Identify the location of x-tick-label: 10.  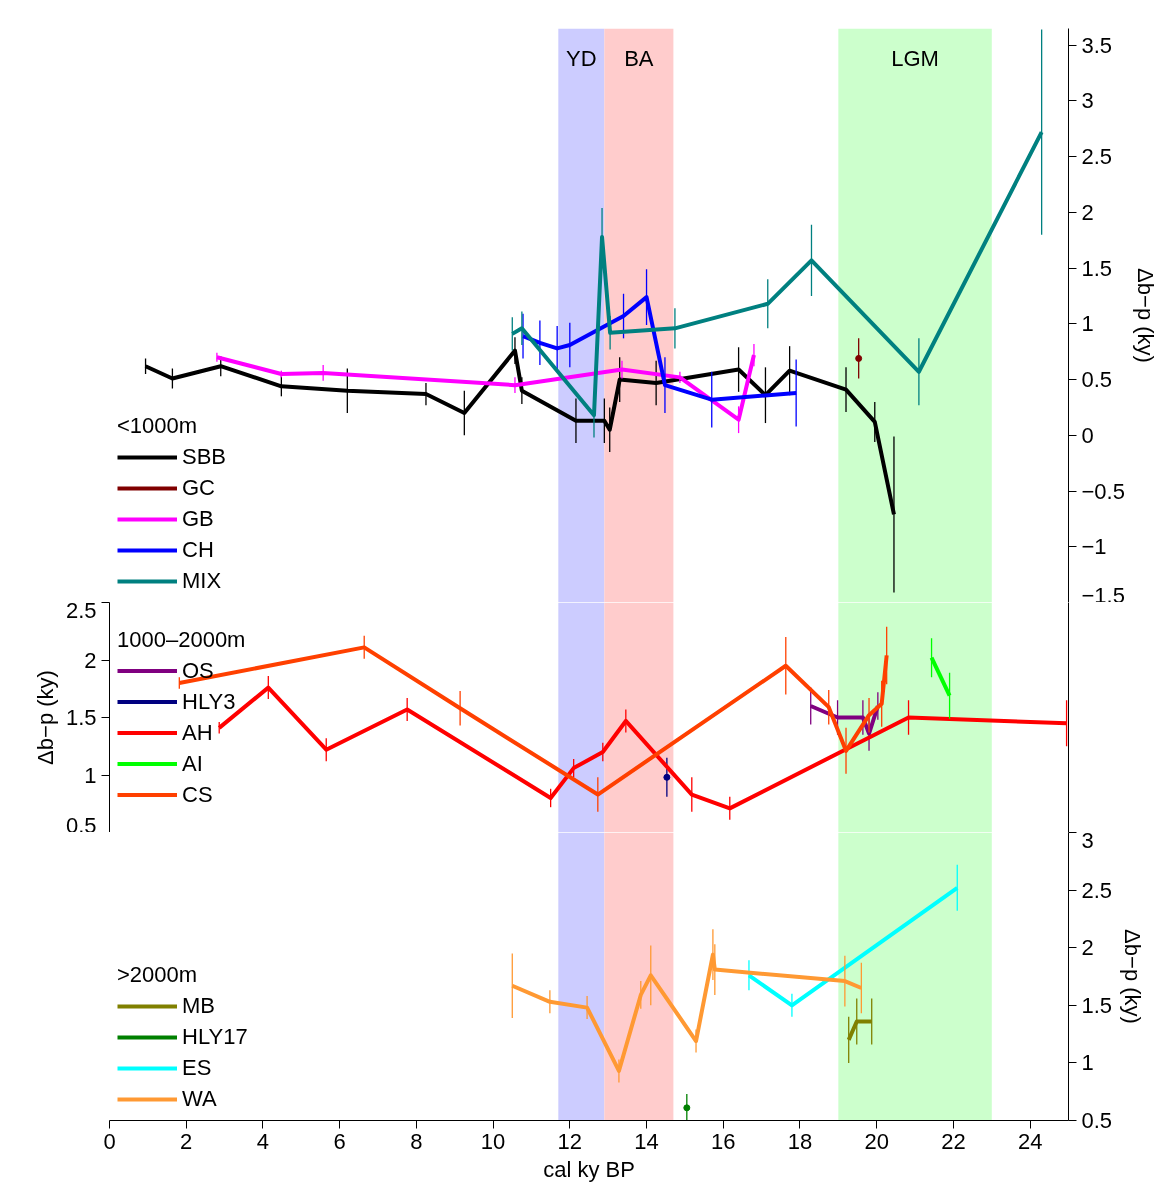
(493, 1141).